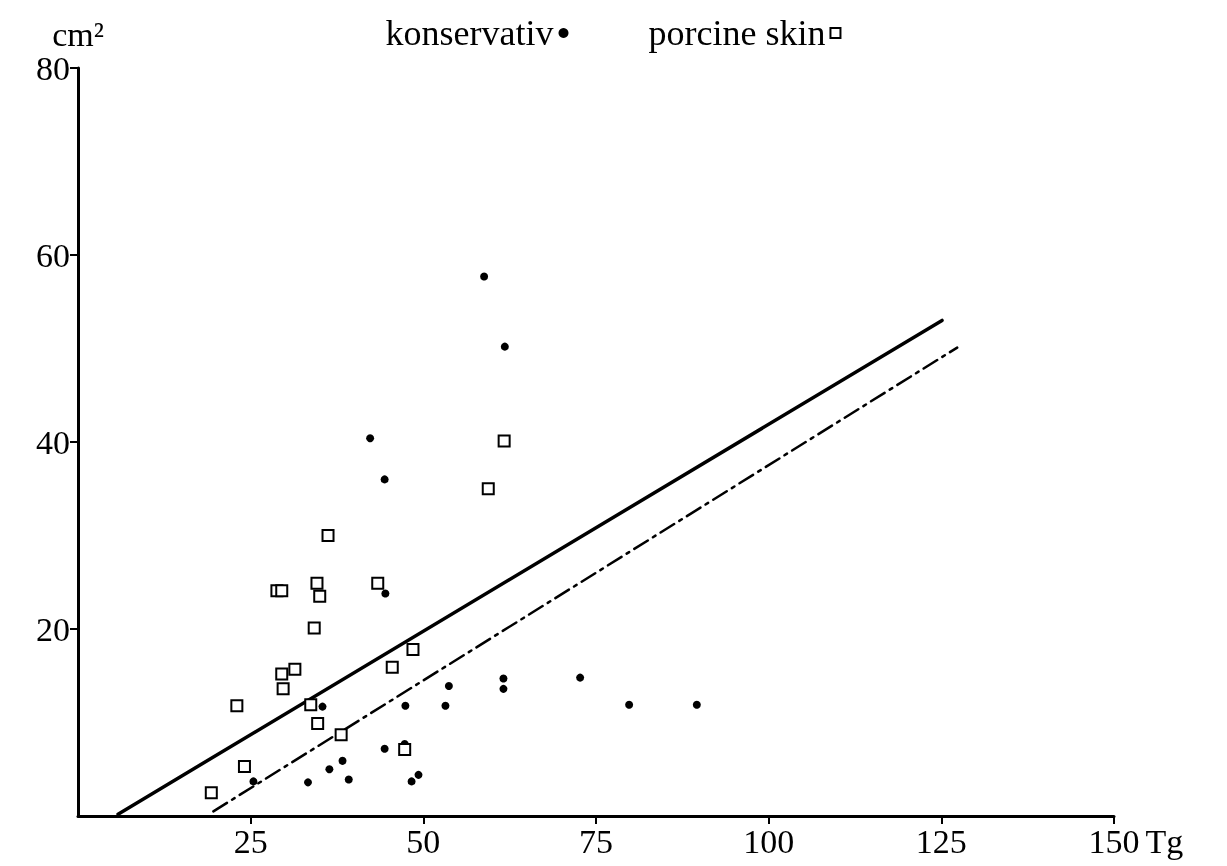 The image size is (1227, 866). I want to click on x-tick-label: 75, so click(596, 841).